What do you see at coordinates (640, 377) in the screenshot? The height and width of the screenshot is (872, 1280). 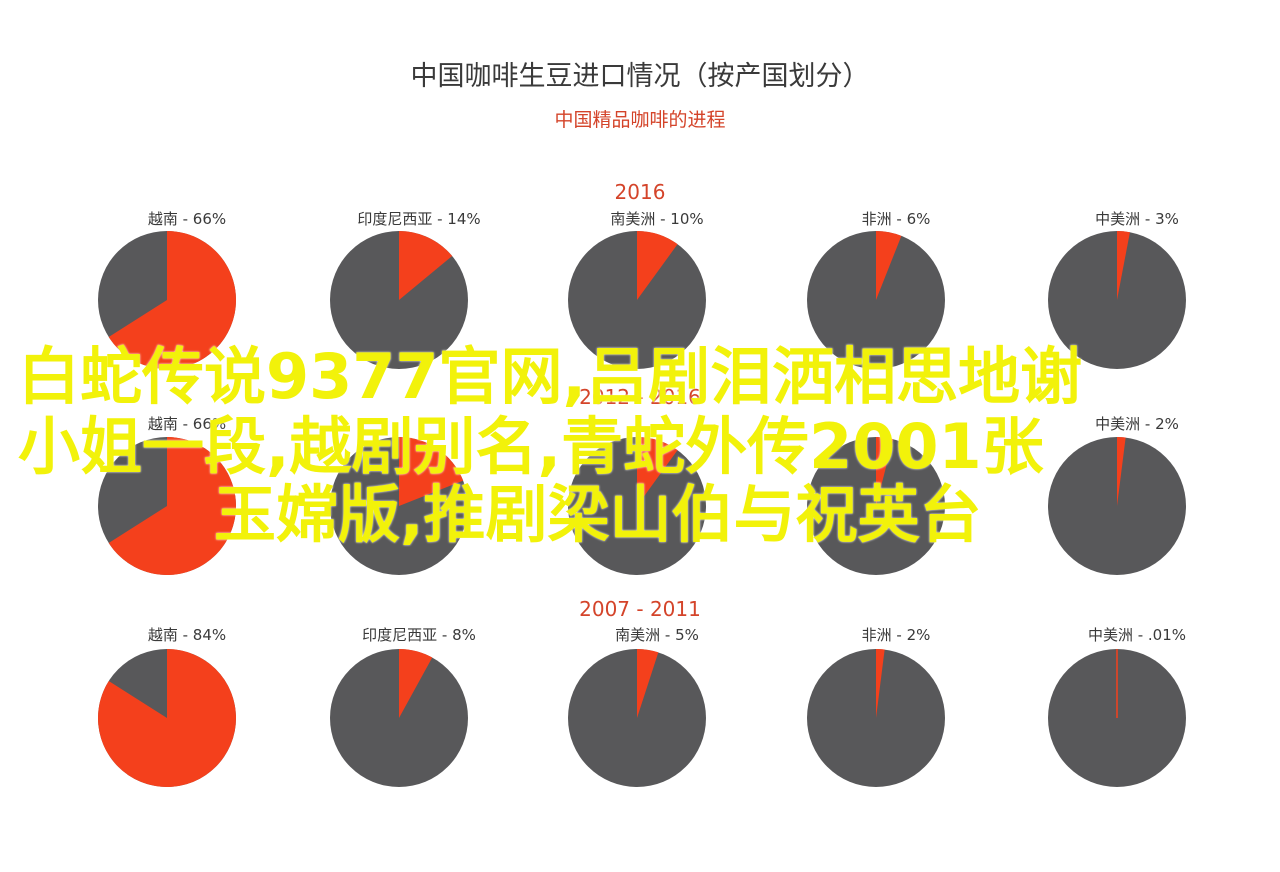 I see `overlay-caption-line-1: 白蛇传说9377官网,吕剧泪洒相思地谢` at bounding box center [640, 377].